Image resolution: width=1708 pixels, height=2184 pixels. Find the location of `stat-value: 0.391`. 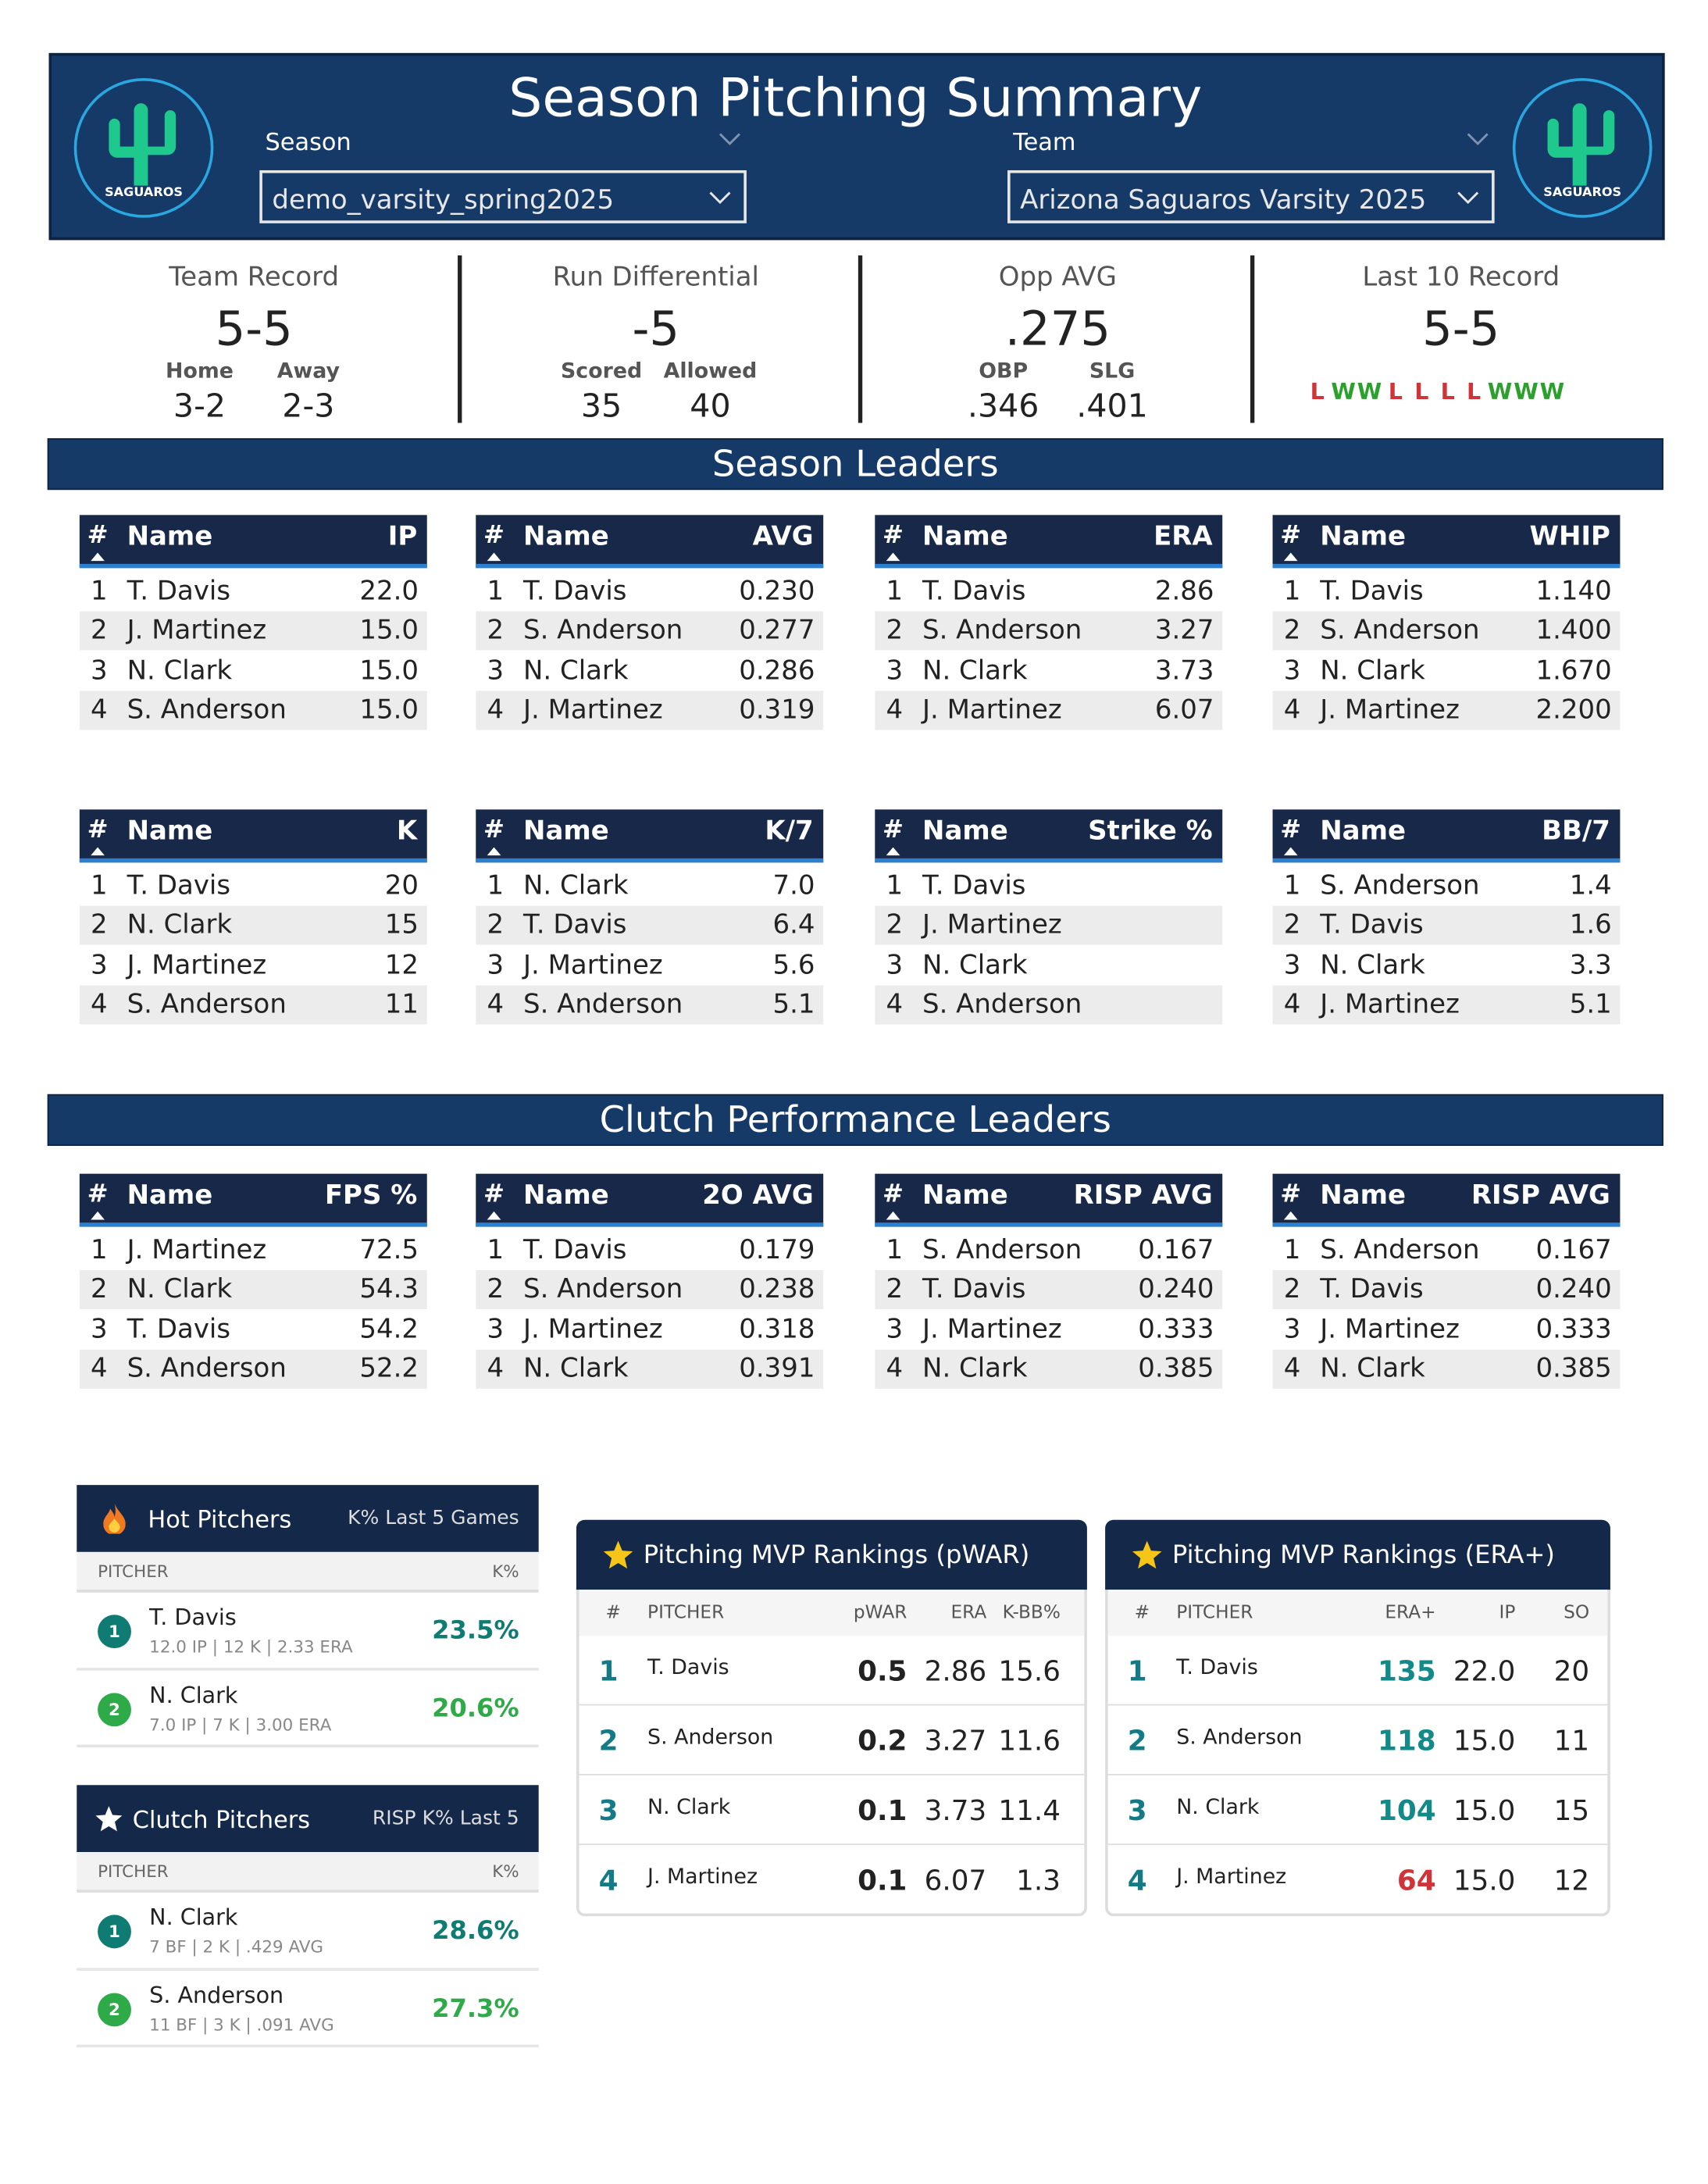

stat-value: 0.391 is located at coordinates (777, 1368).